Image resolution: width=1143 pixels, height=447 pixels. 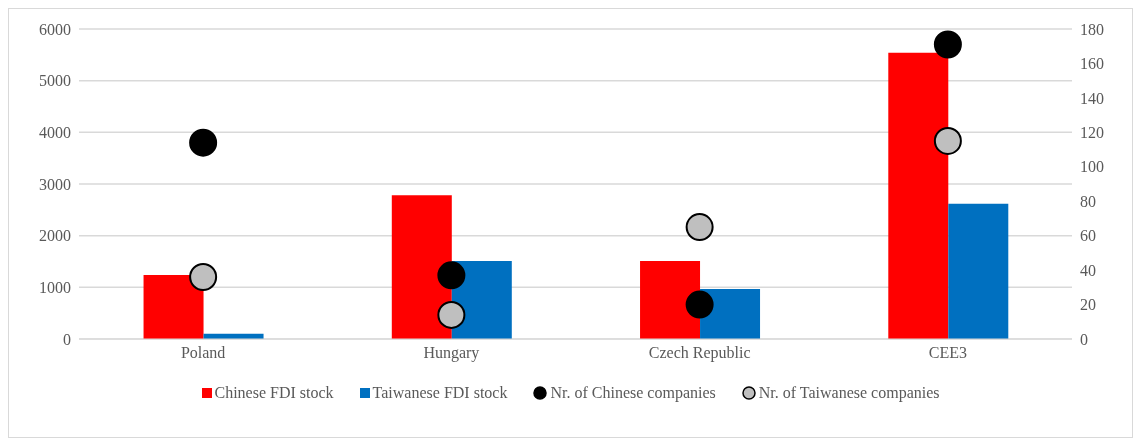 I want to click on legend-label: Chinese FDI stock, so click(x=274, y=393).